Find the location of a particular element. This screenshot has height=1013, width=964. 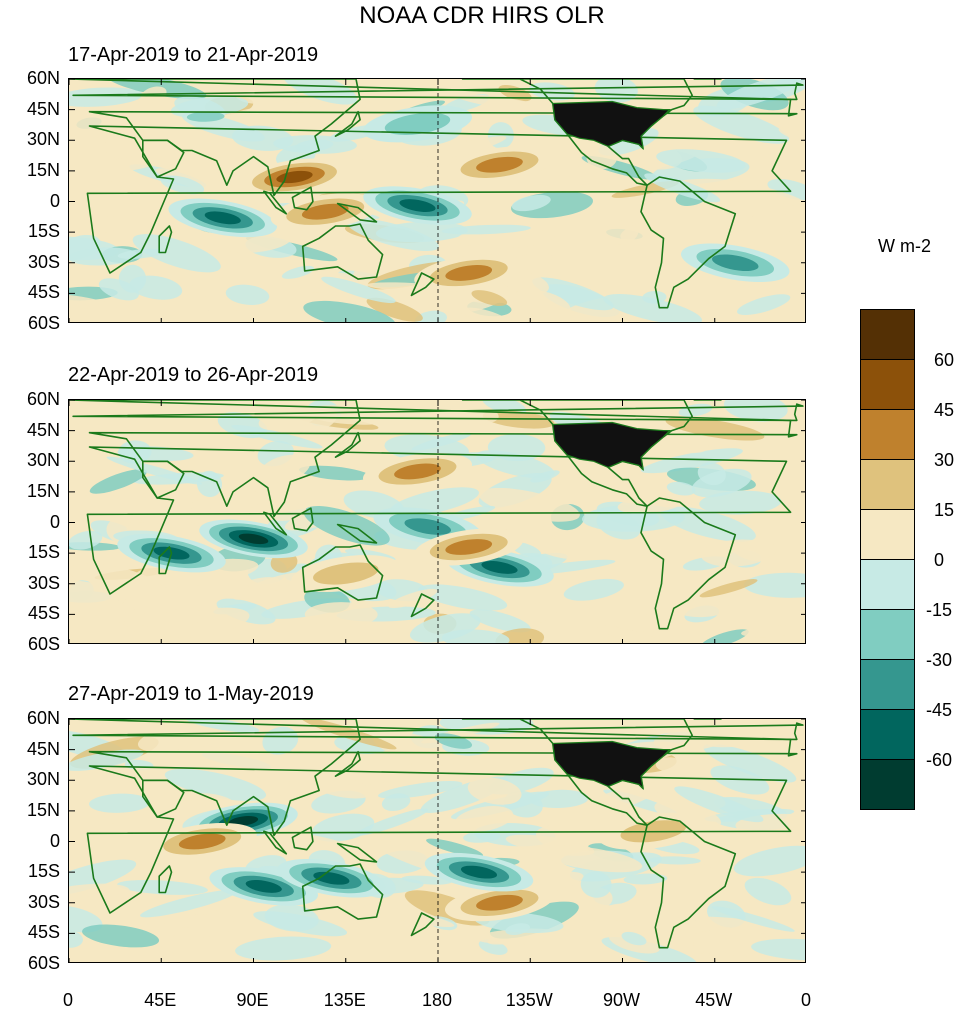

x-tick-label: 135E is located at coordinates (344, 1000).